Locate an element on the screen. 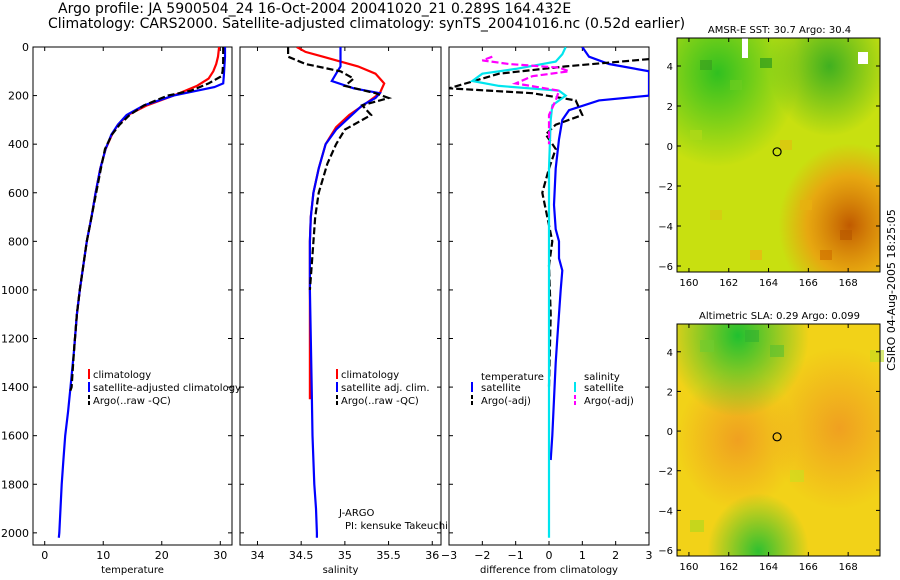 The image size is (900, 580). map-field is located at coordinates (778, 440).